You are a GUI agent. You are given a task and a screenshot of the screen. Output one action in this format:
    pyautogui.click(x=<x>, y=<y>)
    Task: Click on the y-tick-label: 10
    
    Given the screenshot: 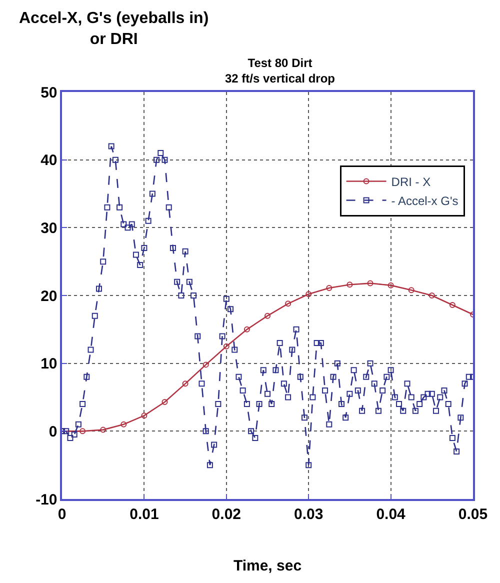 What is the action you would take?
    pyautogui.click(x=49, y=364)
    